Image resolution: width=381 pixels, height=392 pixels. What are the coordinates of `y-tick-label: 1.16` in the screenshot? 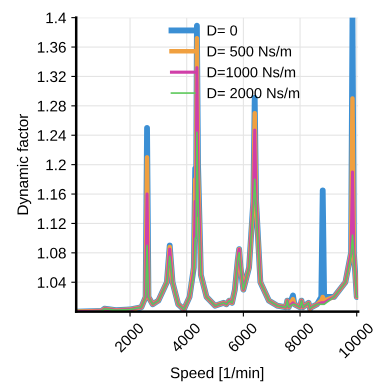 It's located at (52, 194).